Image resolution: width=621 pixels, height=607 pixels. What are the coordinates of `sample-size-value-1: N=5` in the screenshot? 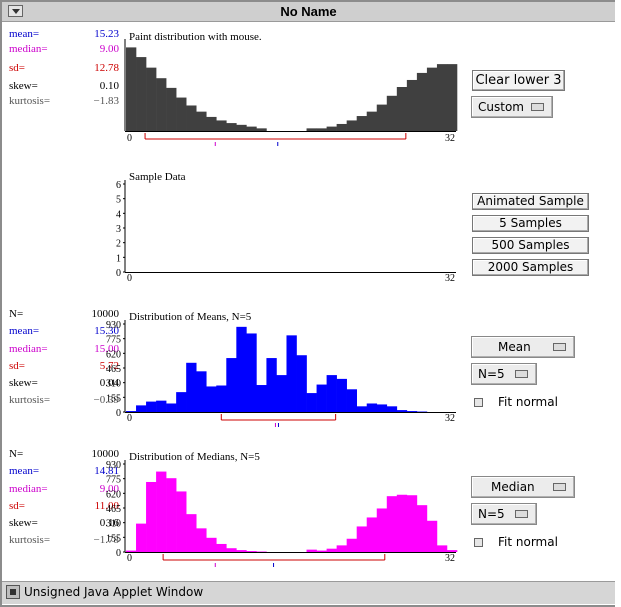 It's located at (491, 374).